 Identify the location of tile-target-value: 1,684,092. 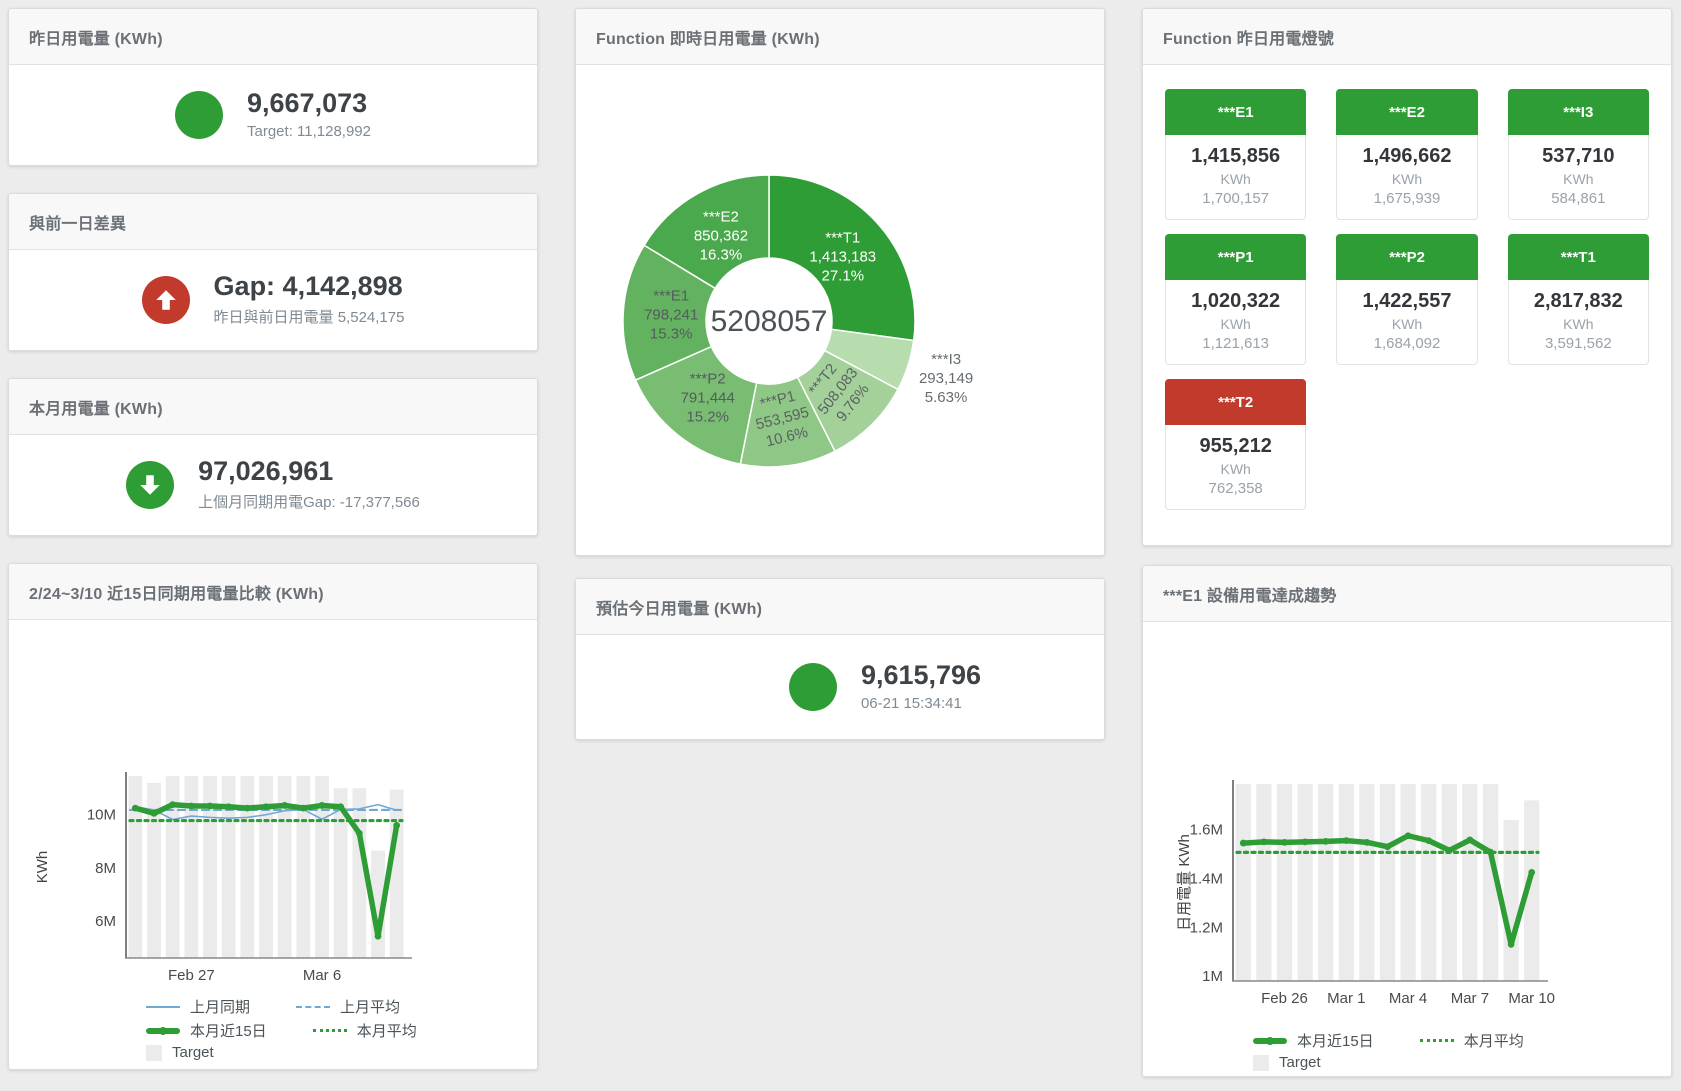
(1407, 343).